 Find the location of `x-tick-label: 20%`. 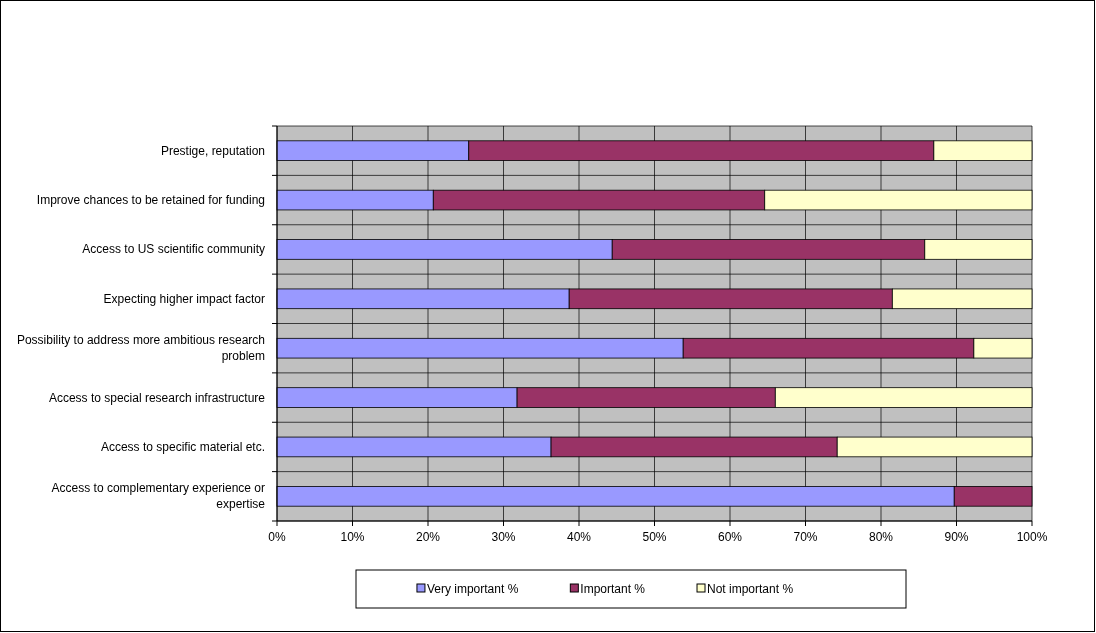

x-tick-label: 20% is located at coordinates (428, 537).